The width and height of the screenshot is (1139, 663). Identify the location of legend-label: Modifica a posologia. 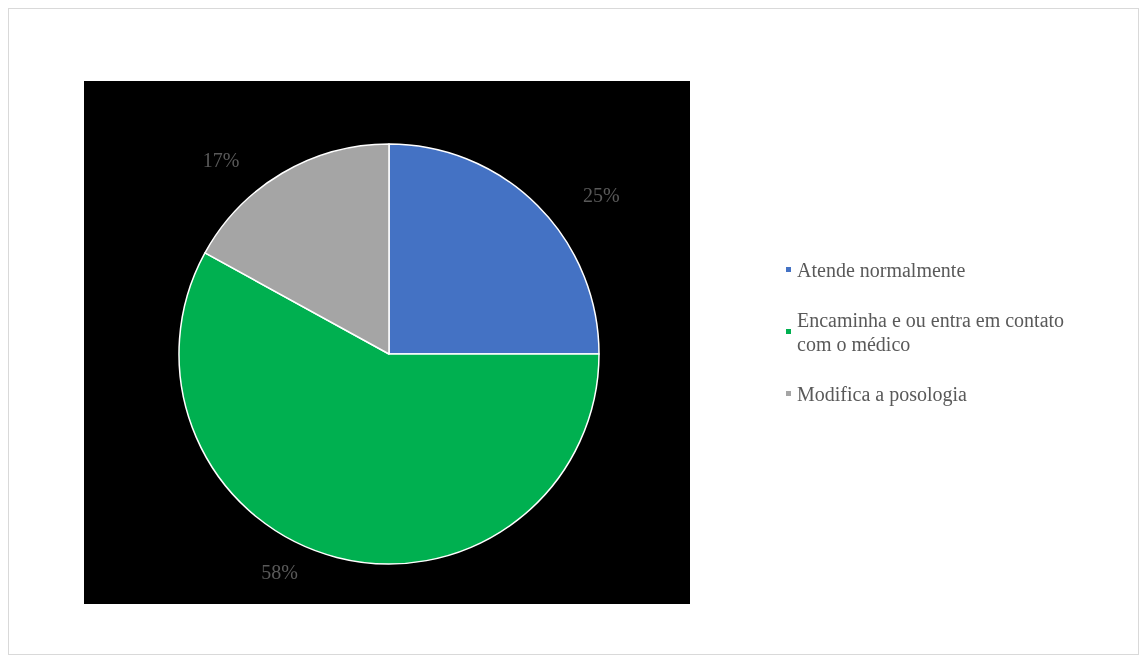
(882, 394).